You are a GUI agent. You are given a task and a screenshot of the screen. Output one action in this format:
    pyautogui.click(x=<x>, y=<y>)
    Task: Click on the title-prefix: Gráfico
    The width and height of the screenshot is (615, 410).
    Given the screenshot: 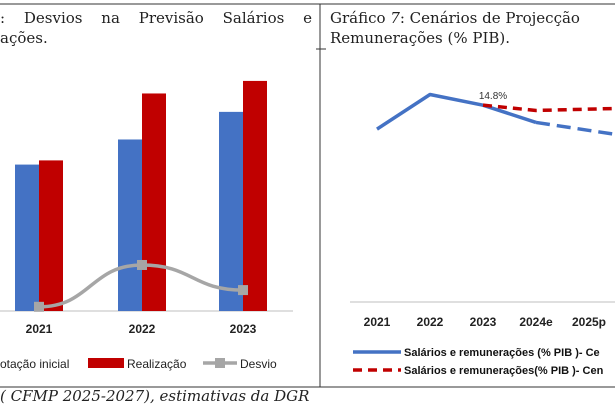 What is the action you would take?
    pyautogui.click(x=360, y=18)
    